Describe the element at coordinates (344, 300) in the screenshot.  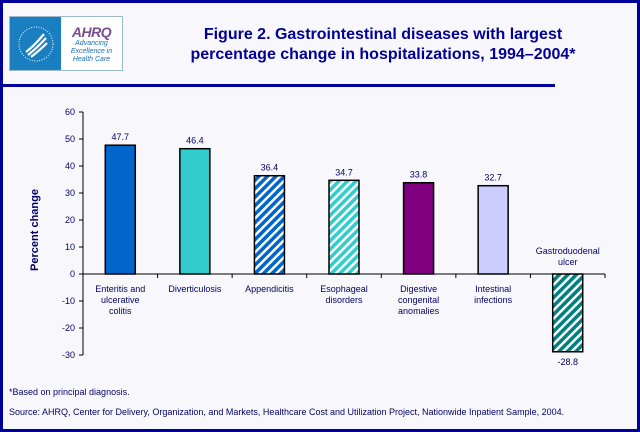
I see `category-label: disorders` at that location.